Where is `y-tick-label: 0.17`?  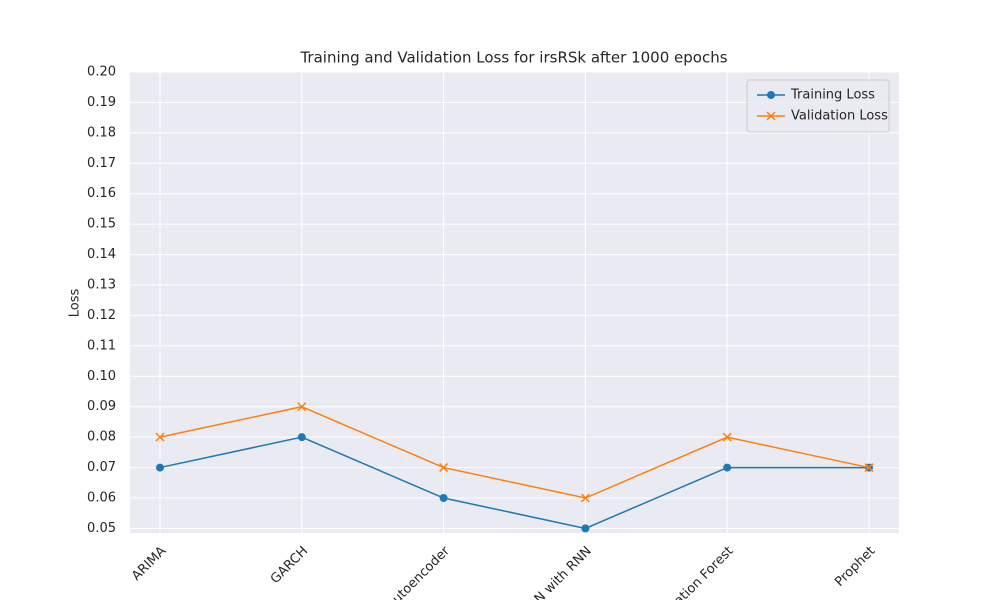 y-tick-label: 0.17 is located at coordinates (101, 163).